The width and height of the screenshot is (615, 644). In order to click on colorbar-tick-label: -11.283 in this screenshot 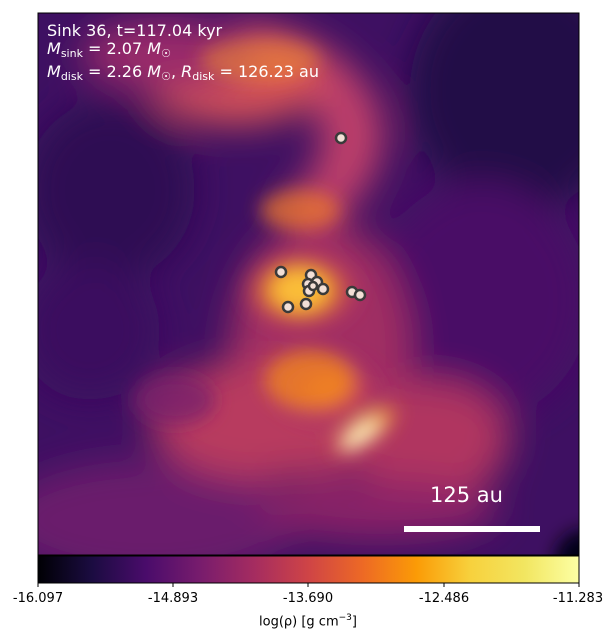, I will do `click(578, 598)`.